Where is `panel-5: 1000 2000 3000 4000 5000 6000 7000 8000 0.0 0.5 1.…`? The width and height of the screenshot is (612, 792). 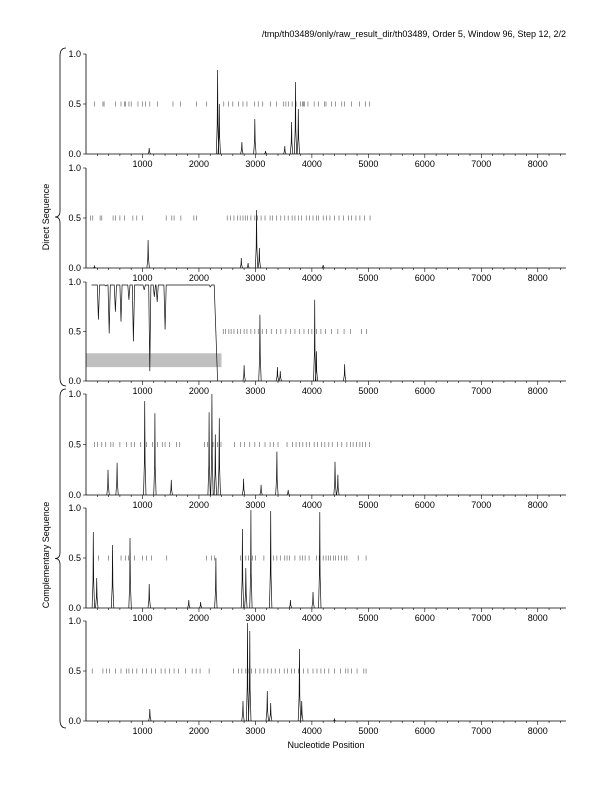 panel-5: 1000 2000 3000 4000 5000 6000 7000 8000 0.0 0.5 1.… is located at coordinates (317, 563).